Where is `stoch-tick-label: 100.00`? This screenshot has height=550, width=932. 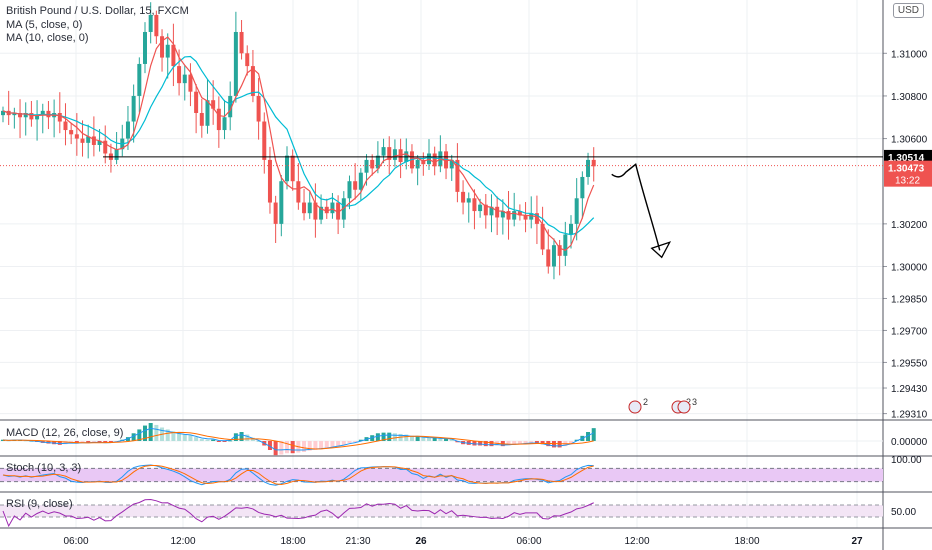 stoch-tick-label: 100.00 is located at coordinates (906, 460).